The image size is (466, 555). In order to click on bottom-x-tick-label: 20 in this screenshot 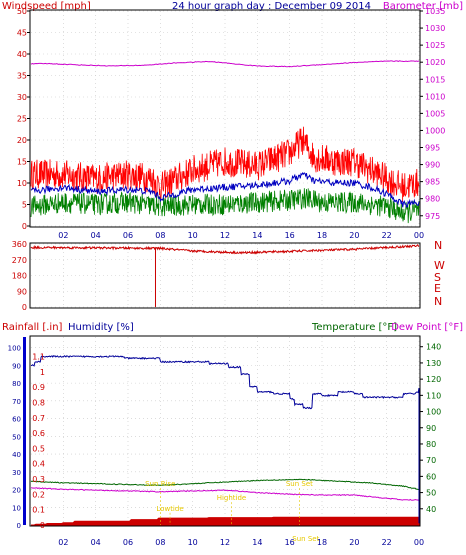, I will do `click(354, 542)`.